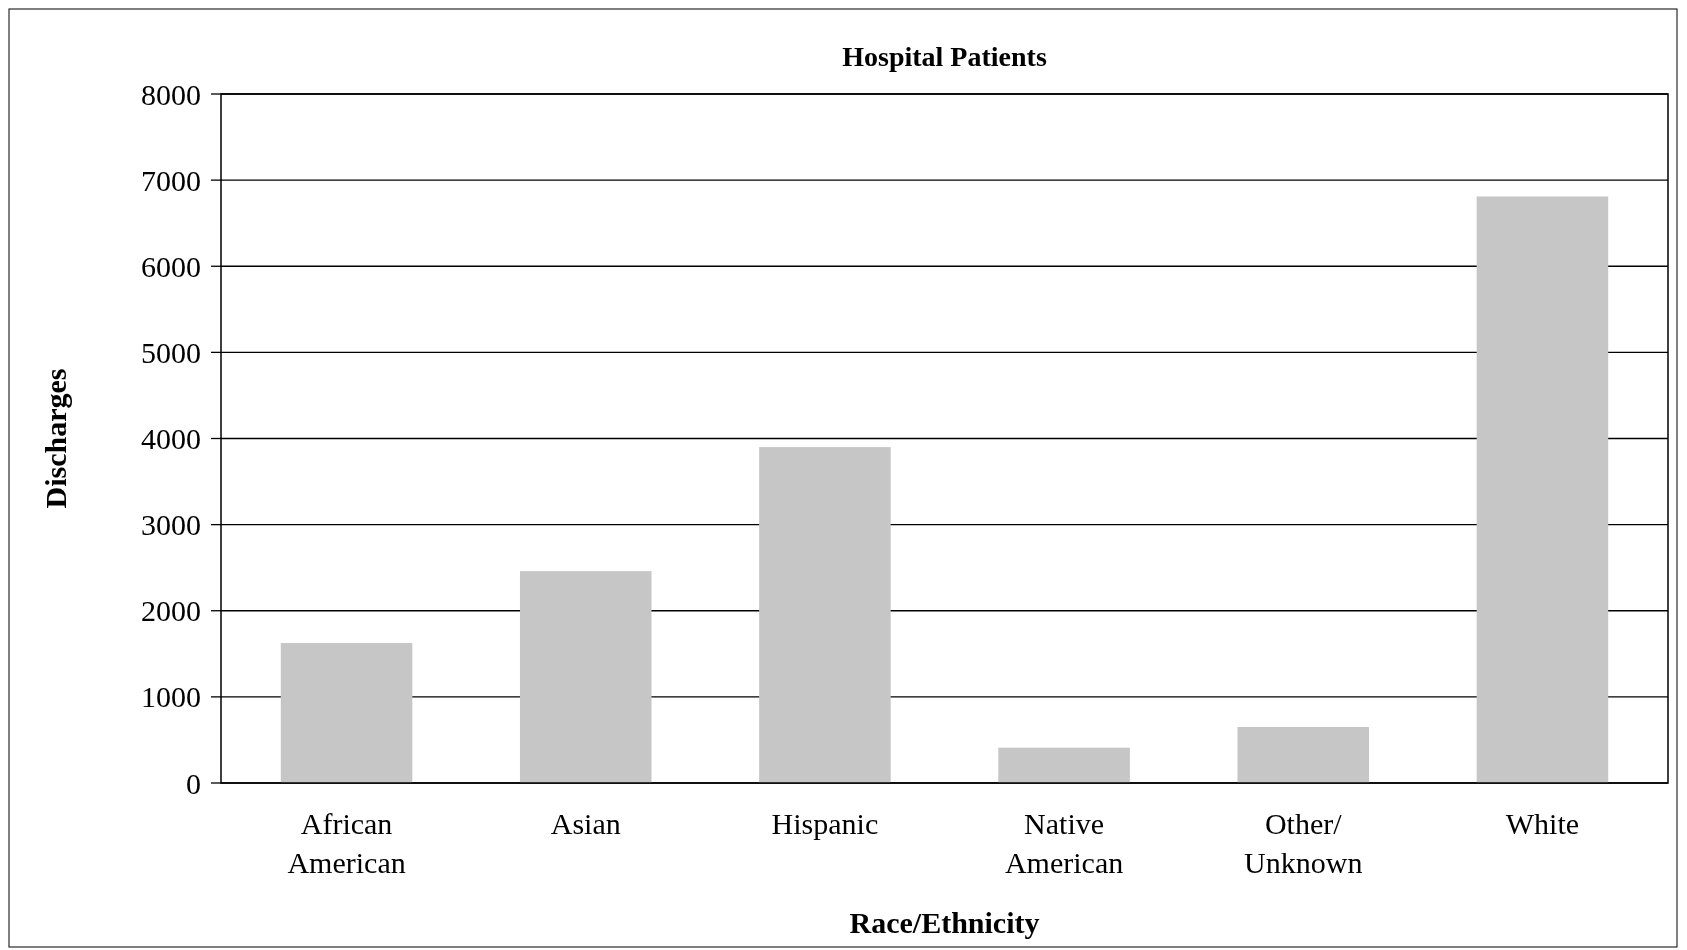 This screenshot has width=1687, height=950. Describe the element at coordinates (171, 611) in the screenshot. I see `y-tick-label: 2000` at that location.